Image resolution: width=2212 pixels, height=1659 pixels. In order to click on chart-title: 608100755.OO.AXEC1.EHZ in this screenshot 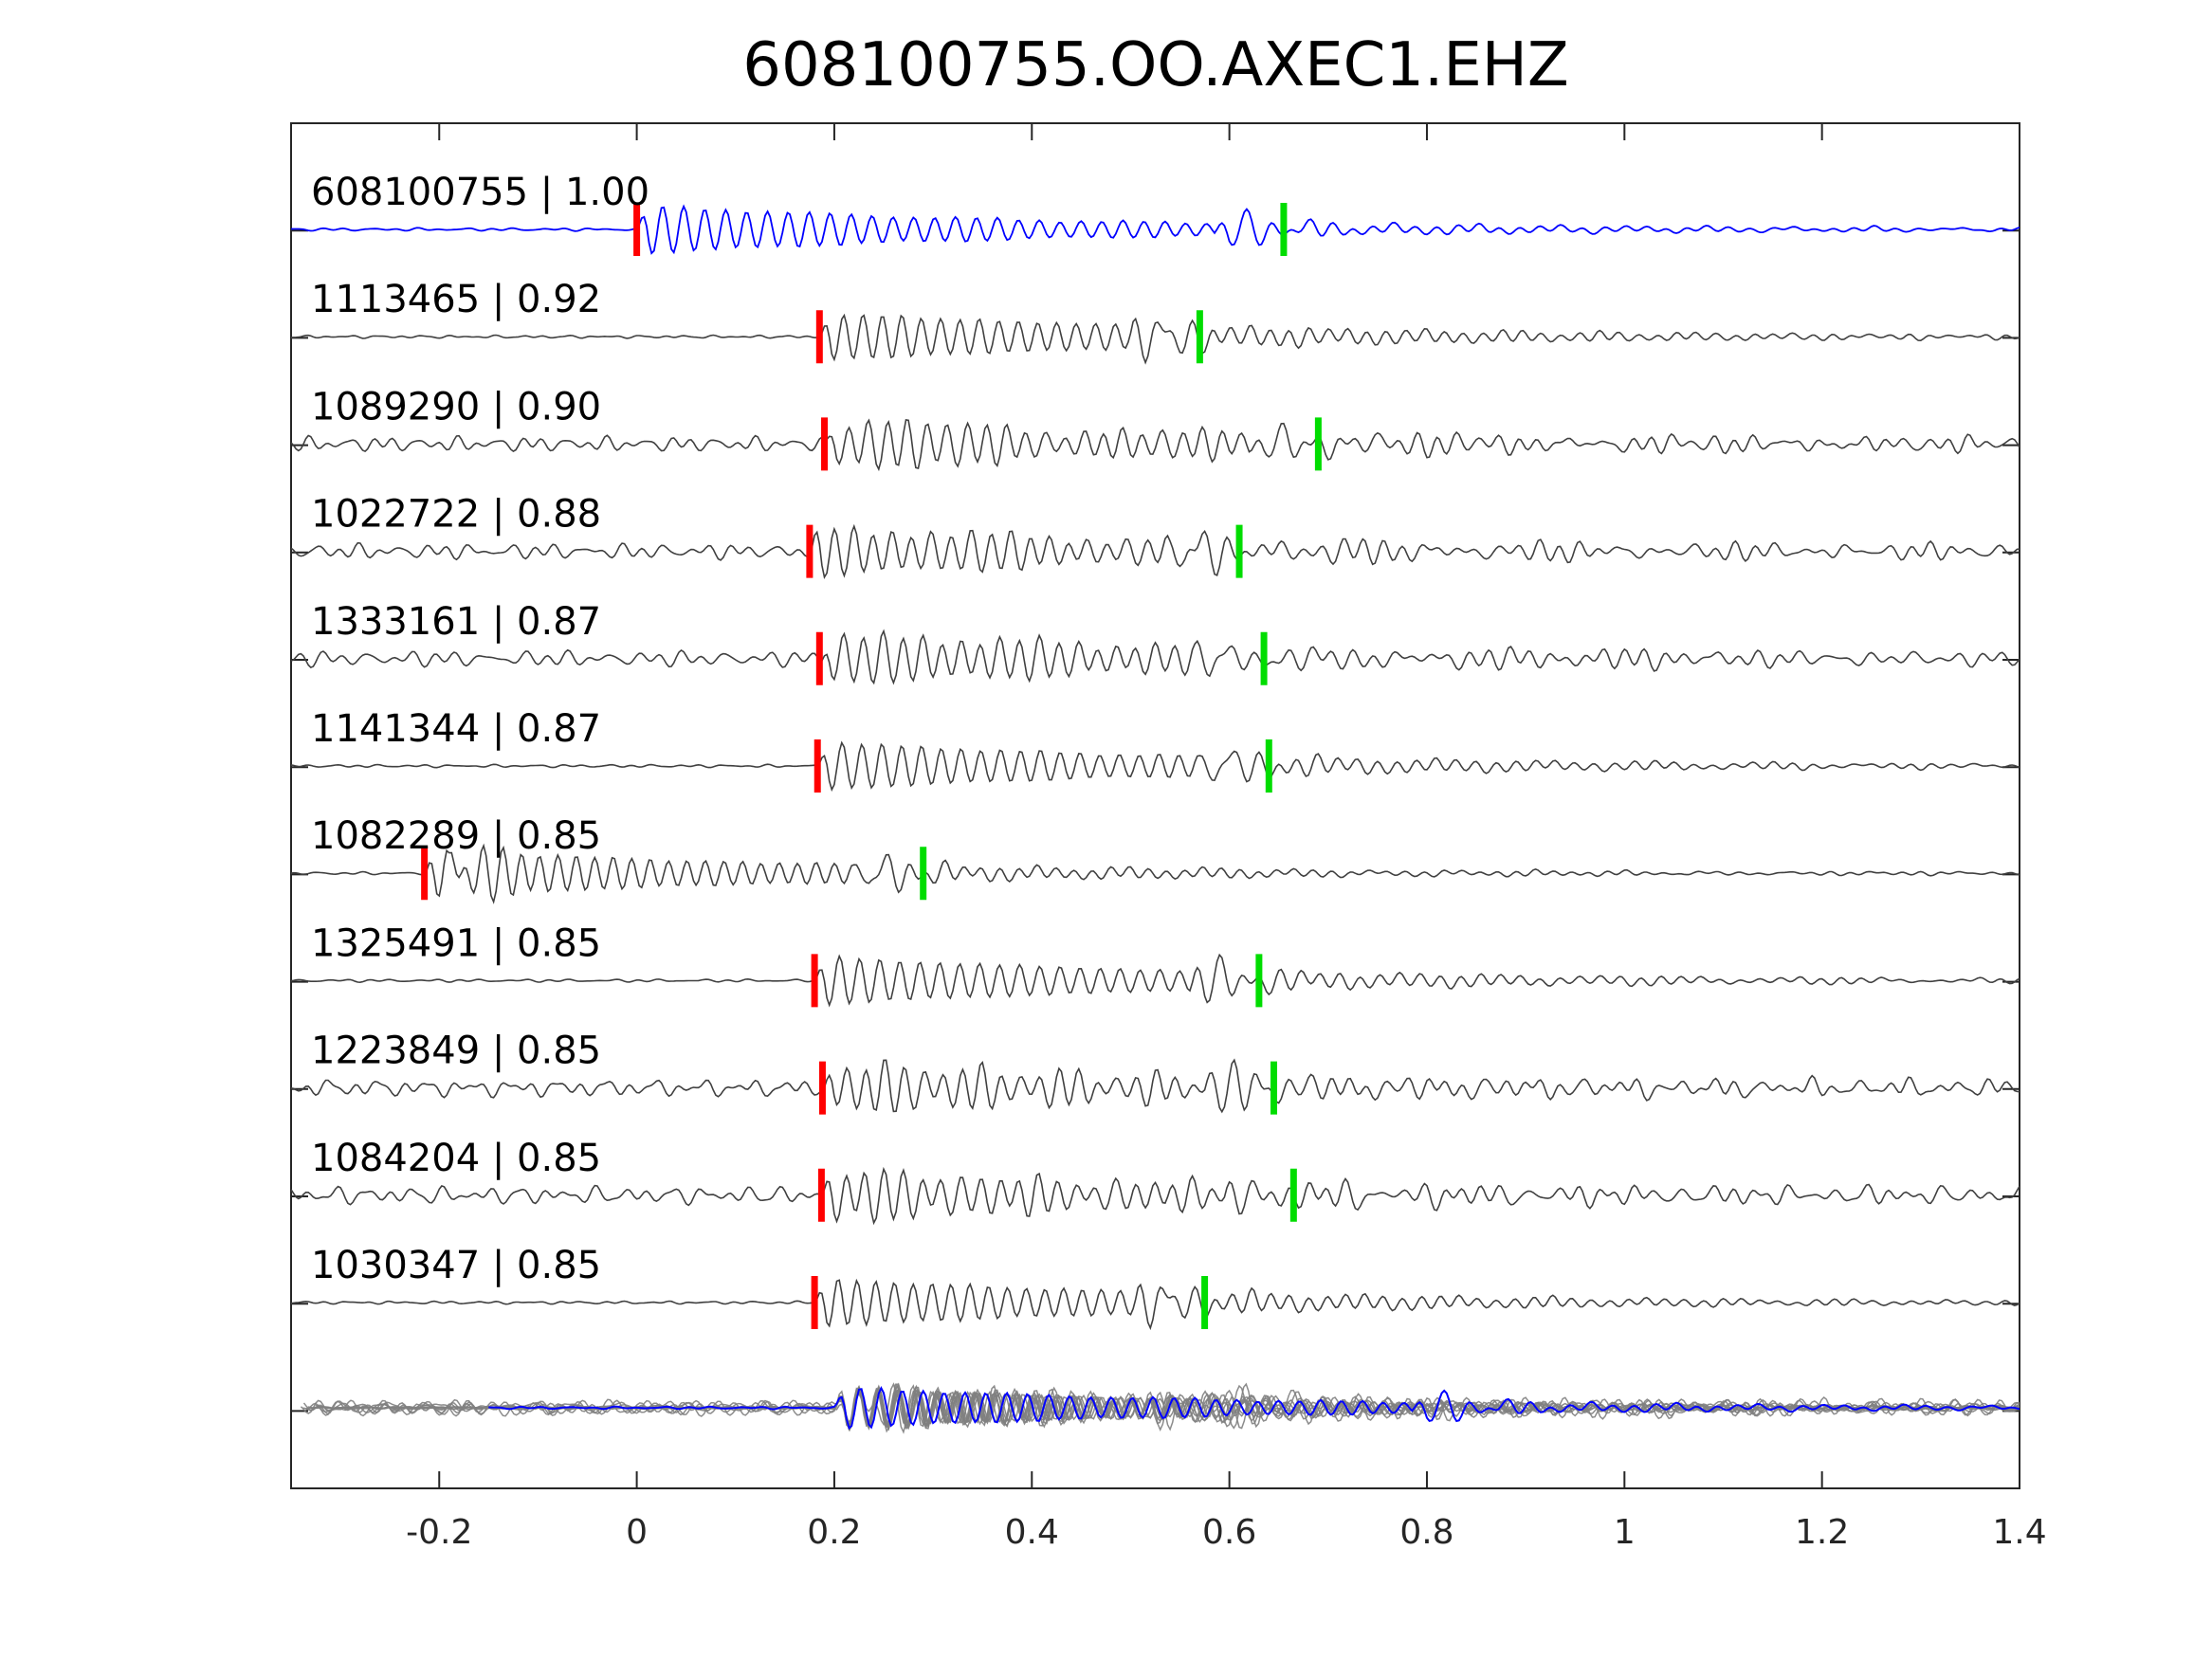, I will do `click(1155, 65)`.